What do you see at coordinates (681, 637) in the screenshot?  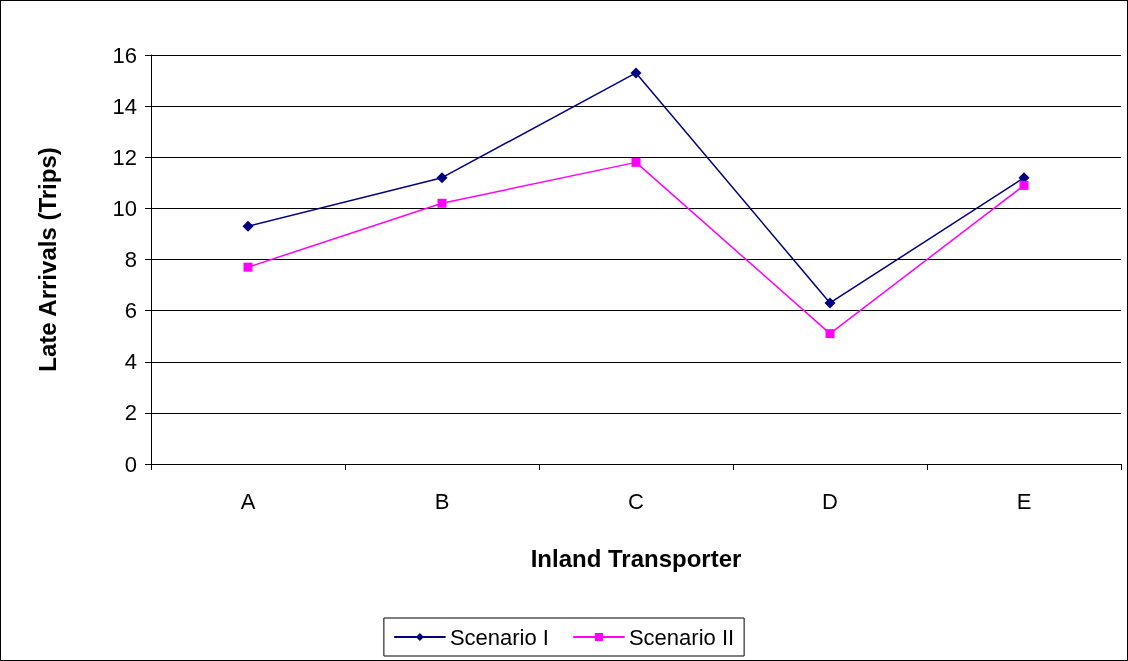 I see `legend-label: Scenario II` at bounding box center [681, 637].